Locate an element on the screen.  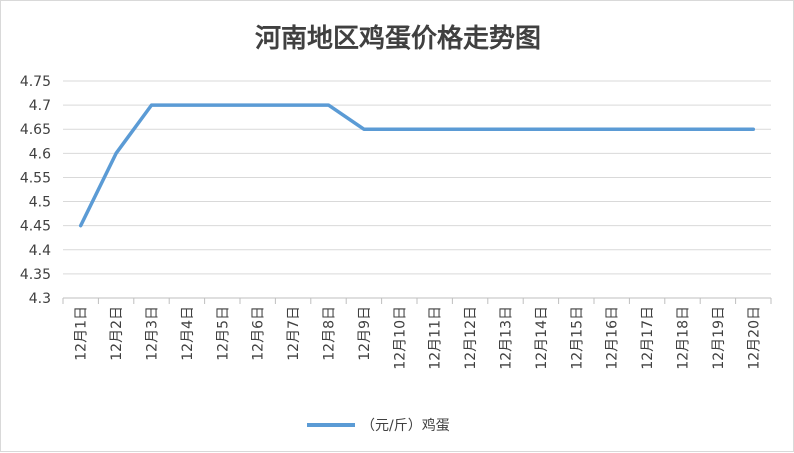
legend: （元/斤）鸡蛋 is located at coordinates (378, 425).